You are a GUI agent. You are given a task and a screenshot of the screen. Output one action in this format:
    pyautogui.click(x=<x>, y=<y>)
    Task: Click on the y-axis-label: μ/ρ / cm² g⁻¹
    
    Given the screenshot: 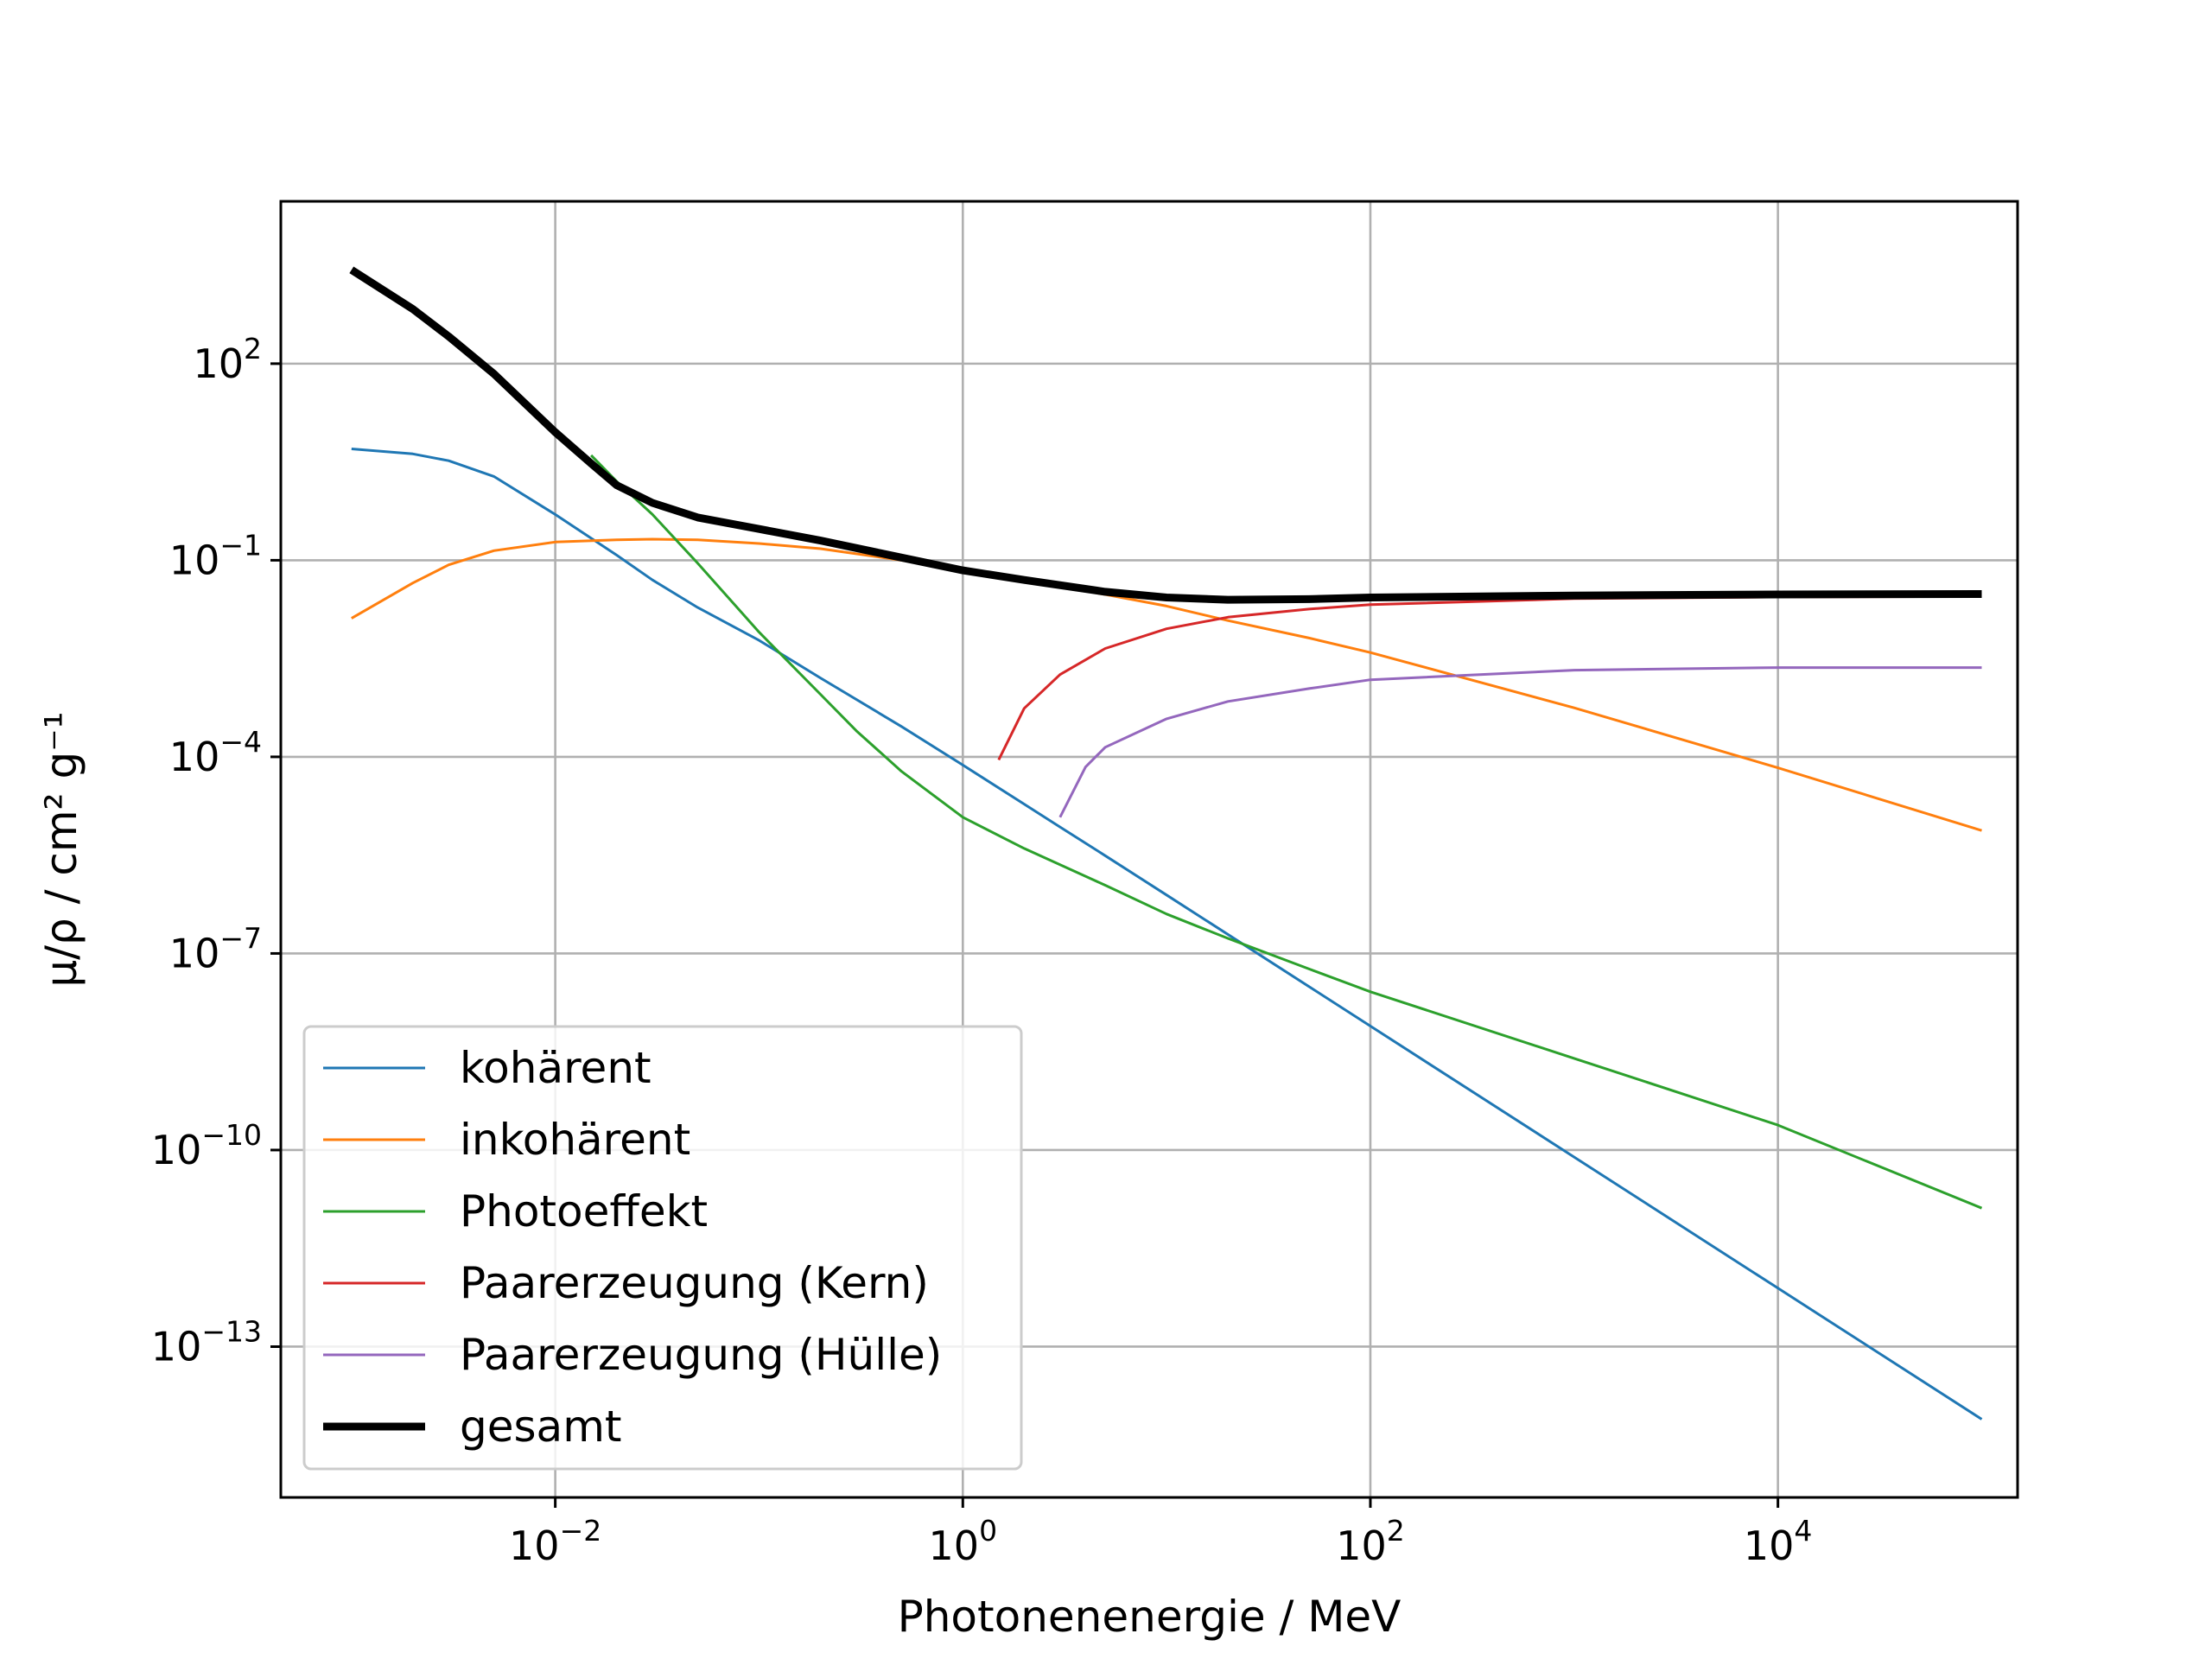 What is the action you would take?
    pyautogui.click(x=61, y=849)
    